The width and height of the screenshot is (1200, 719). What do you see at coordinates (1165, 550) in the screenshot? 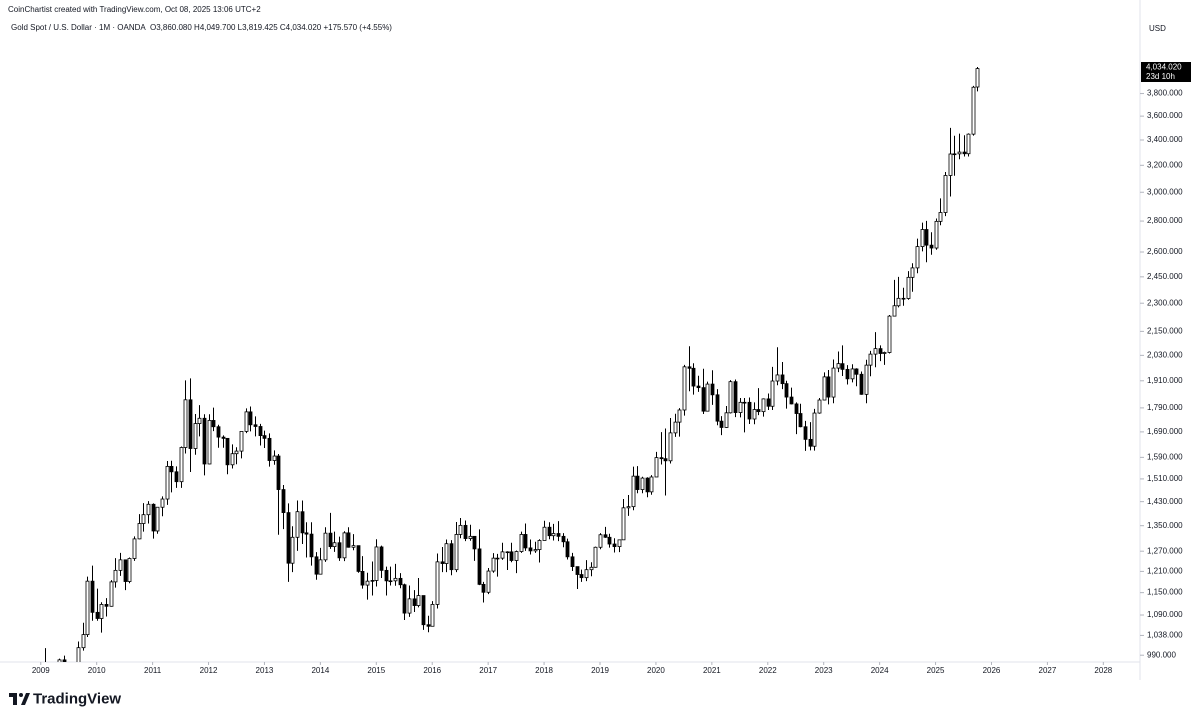
I see `y-tick-label: 1,270.000` at bounding box center [1165, 550].